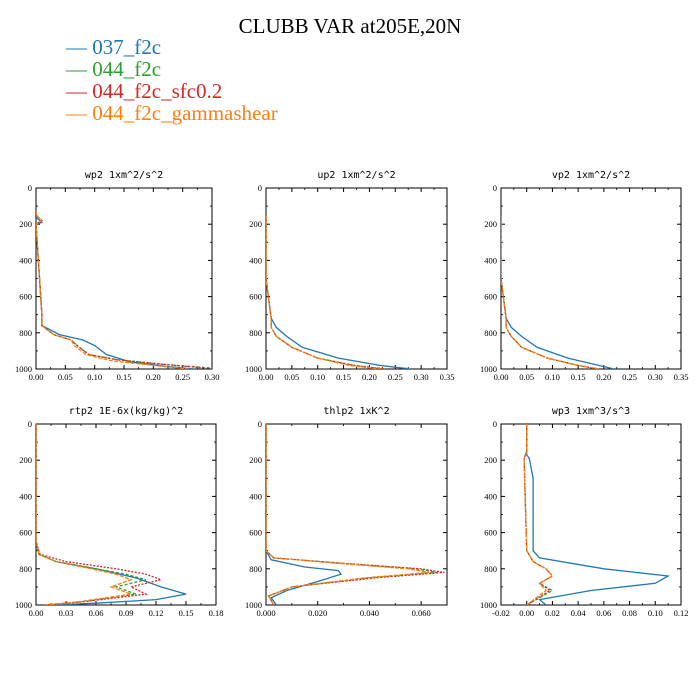 Image resolution: width=700 pixels, height=700 pixels. I want to click on panel-title: rtp2 1E-6x(kg/kg)^2, so click(126, 411).